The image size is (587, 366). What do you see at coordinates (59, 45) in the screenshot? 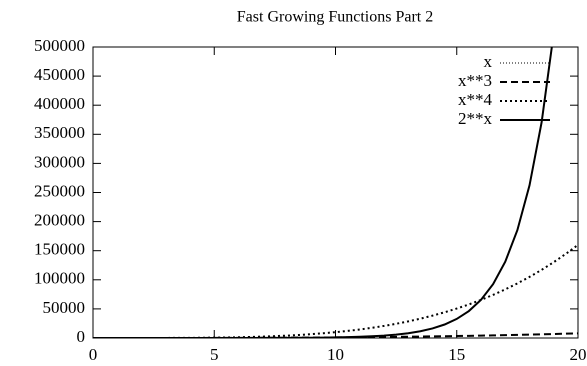
I see `y-tick-label: 500000` at bounding box center [59, 45].